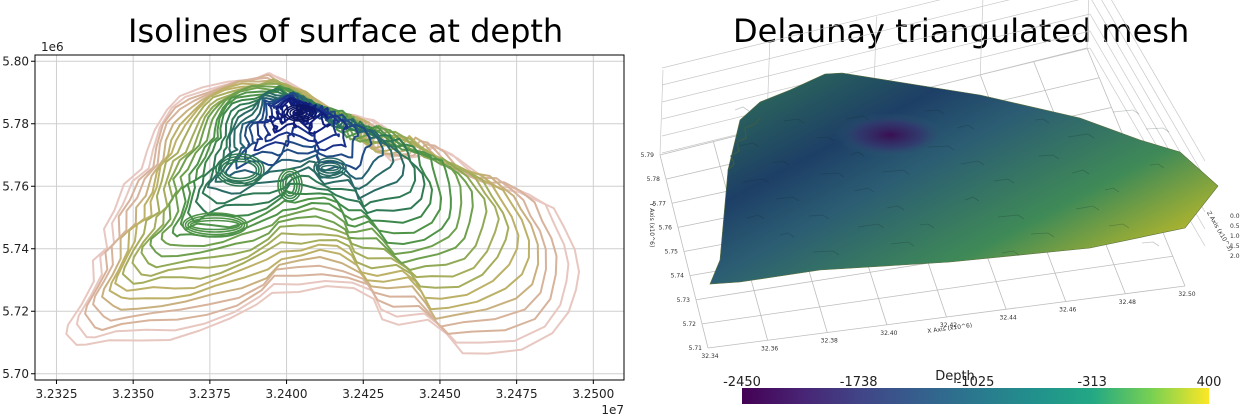  Describe the element at coordinates (1008, 317) in the screenshot. I see `mesh-x-tick-label: 32.44` at that location.